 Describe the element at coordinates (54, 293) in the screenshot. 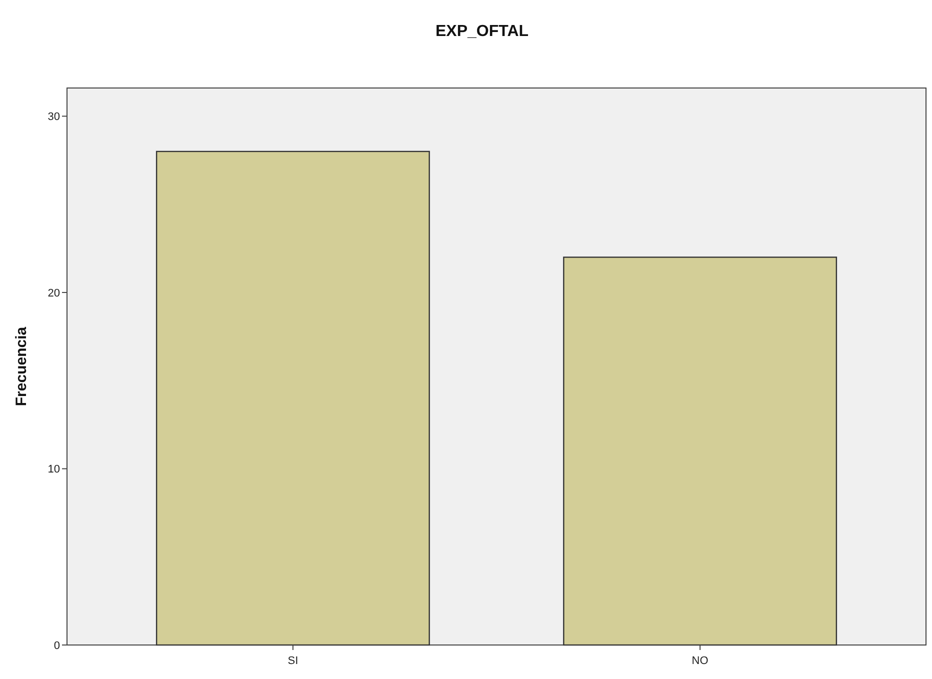

I see `y-tick-label: 20` at that location.